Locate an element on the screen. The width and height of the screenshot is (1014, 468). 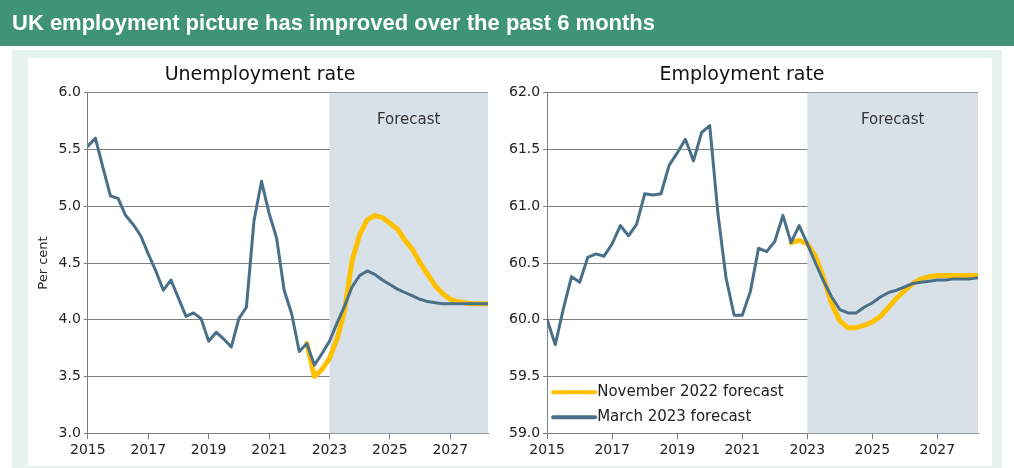
y-tick-label: 5.5 is located at coordinates (69, 148).